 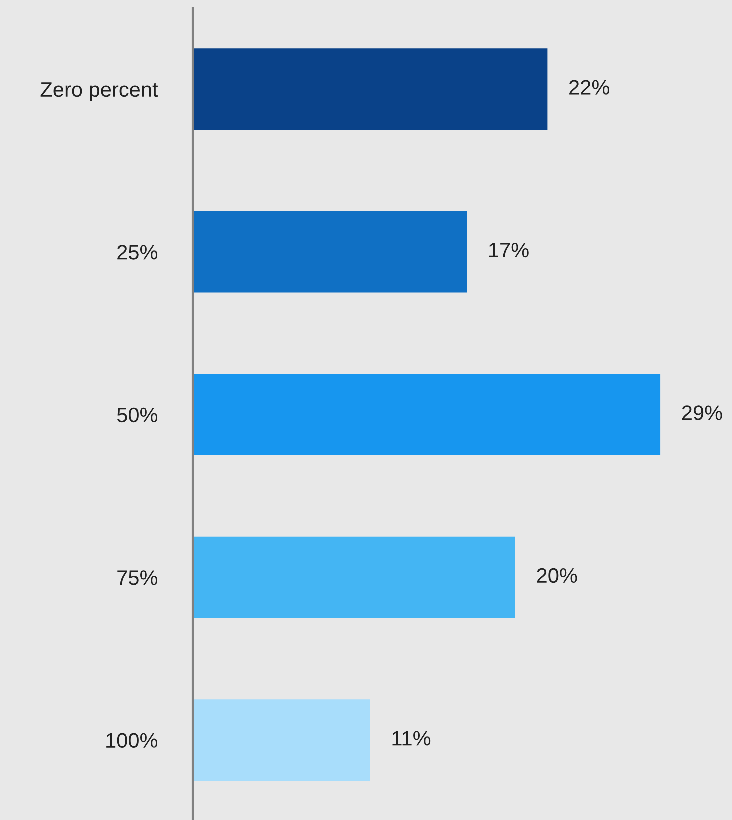 I want to click on data-label: 17%, so click(x=509, y=250).